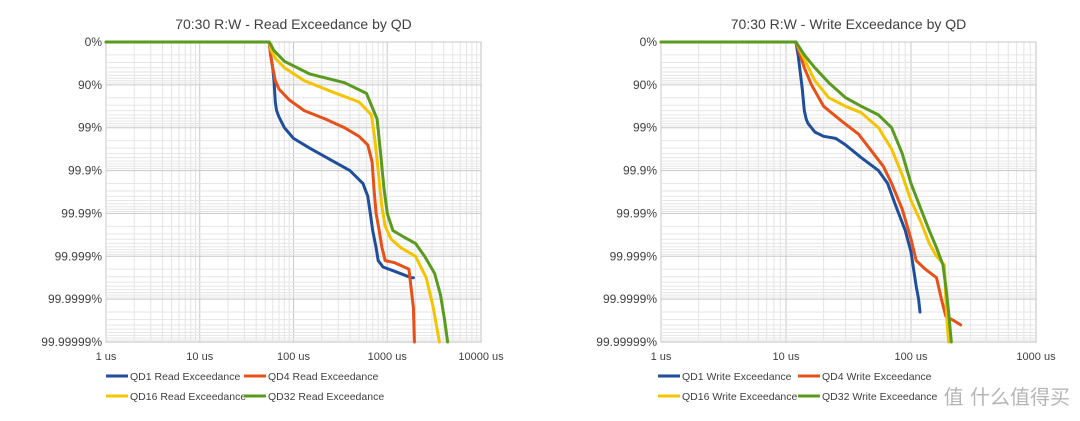 The image size is (1080, 421). Describe the element at coordinates (740, 397) in the screenshot. I see `legend-label: QD16 Write Exceedance` at that location.